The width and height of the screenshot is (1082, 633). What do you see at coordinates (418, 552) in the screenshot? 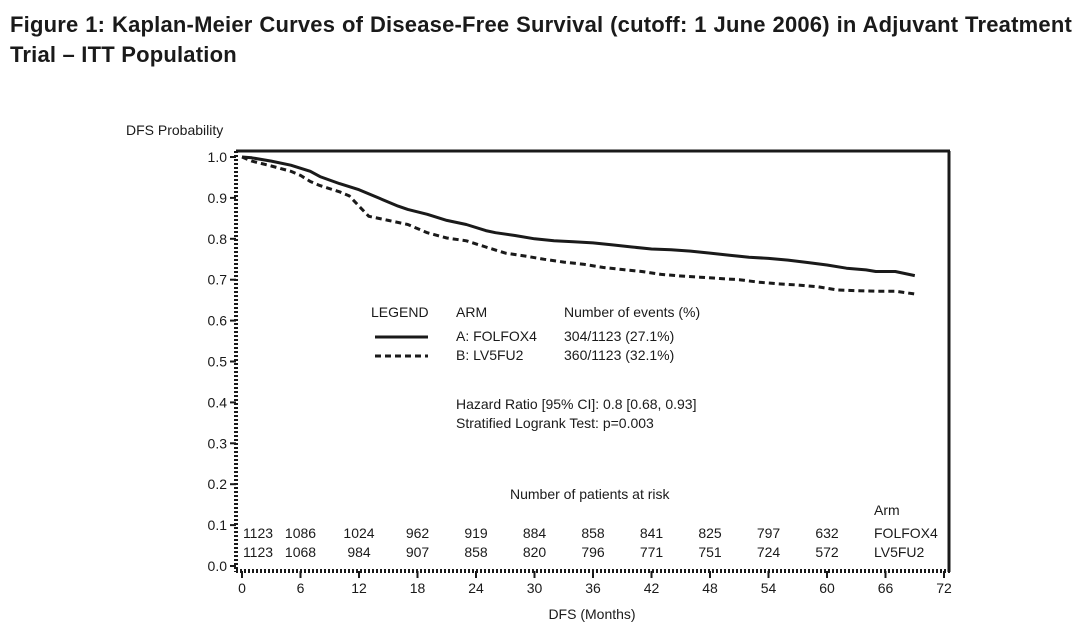
I see `at-risk-value: 907` at bounding box center [418, 552].